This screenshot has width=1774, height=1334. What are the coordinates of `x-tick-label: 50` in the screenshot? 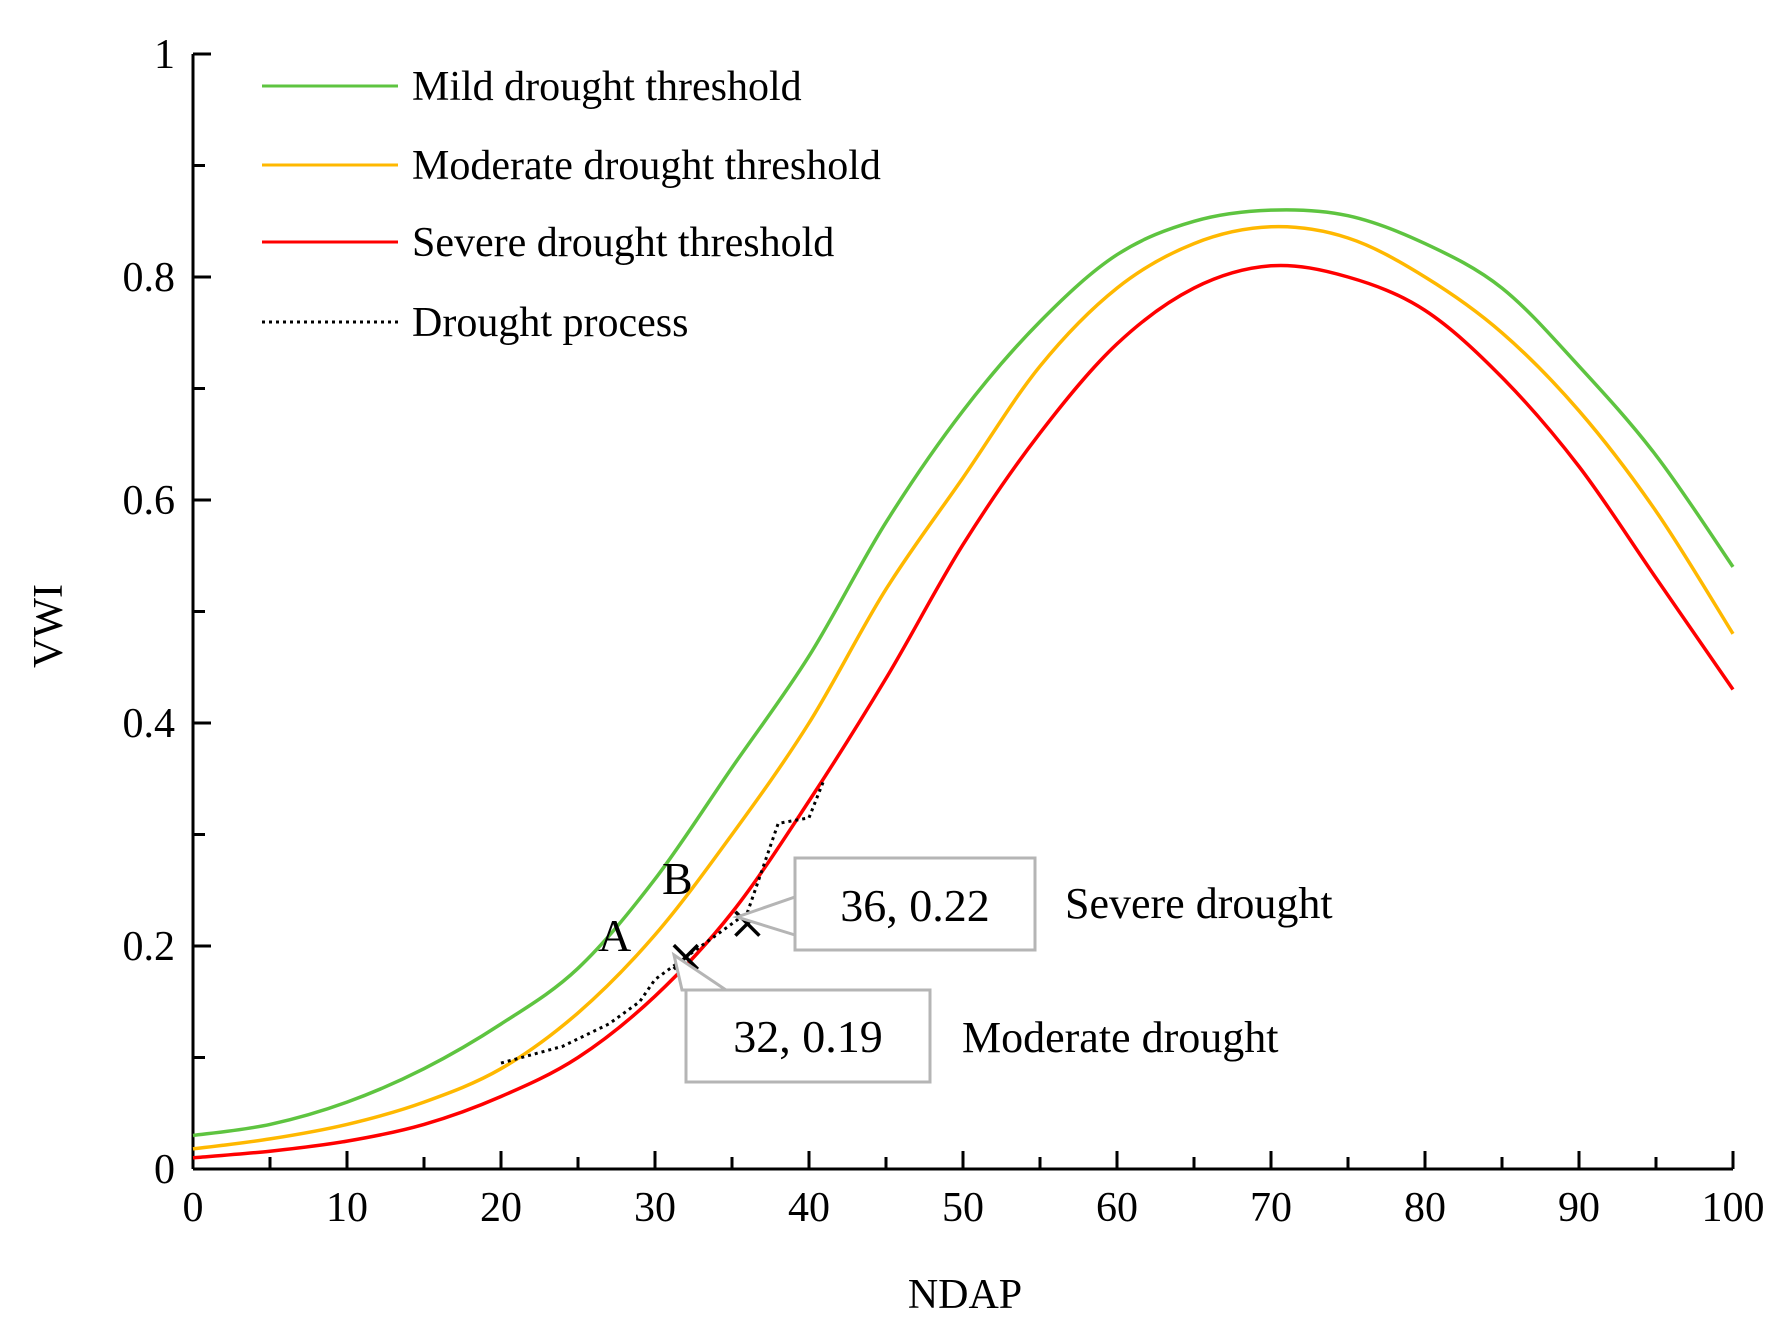 It's located at (963, 1208).